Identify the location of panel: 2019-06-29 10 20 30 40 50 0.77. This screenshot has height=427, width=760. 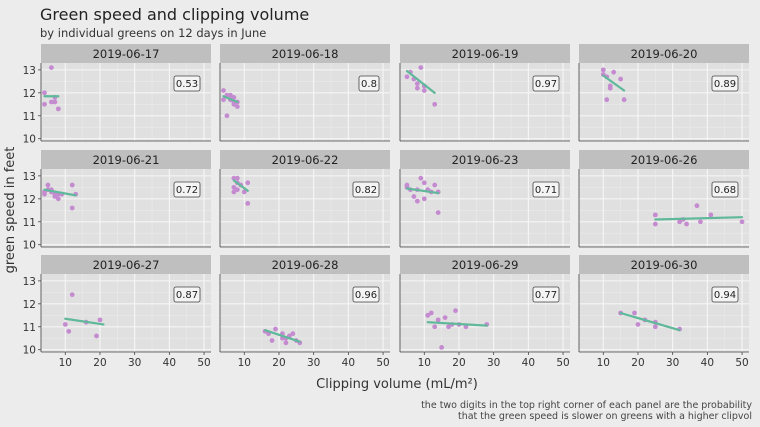
(484, 312).